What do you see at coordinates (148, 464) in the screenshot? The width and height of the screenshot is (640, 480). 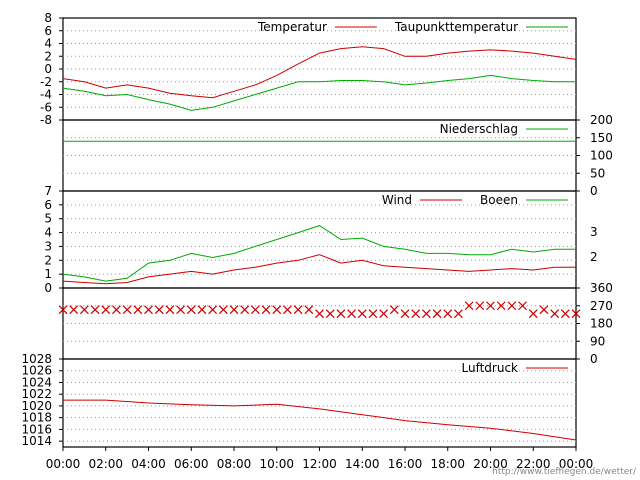 I see `x-tick-label: 04:00` at bounding box center [148, 464].